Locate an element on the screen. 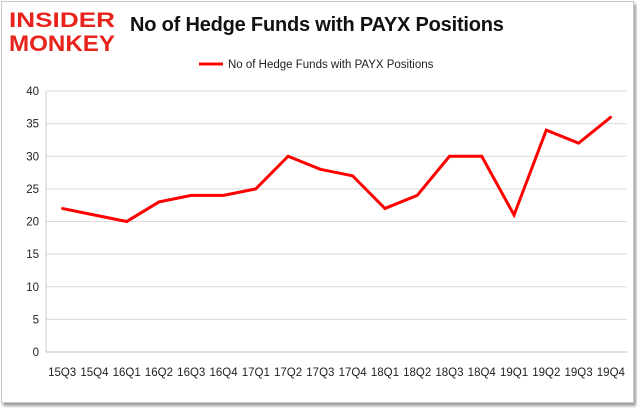 Image resolution: width=637 pixels, height=408 pixels. y-tick-label: 5 is located at coordinates (36, 320).